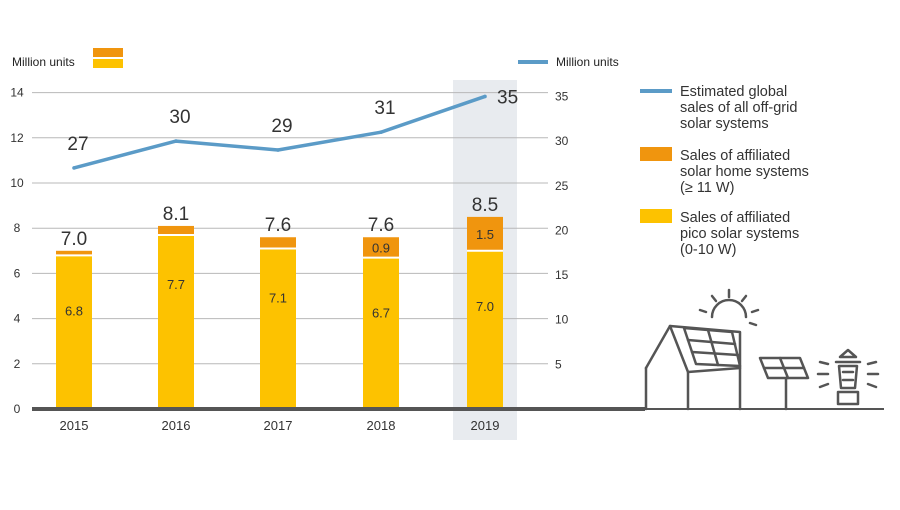 The image size is (900, 510). I want to click on category-label-2019: 2019, so click(485, 425).